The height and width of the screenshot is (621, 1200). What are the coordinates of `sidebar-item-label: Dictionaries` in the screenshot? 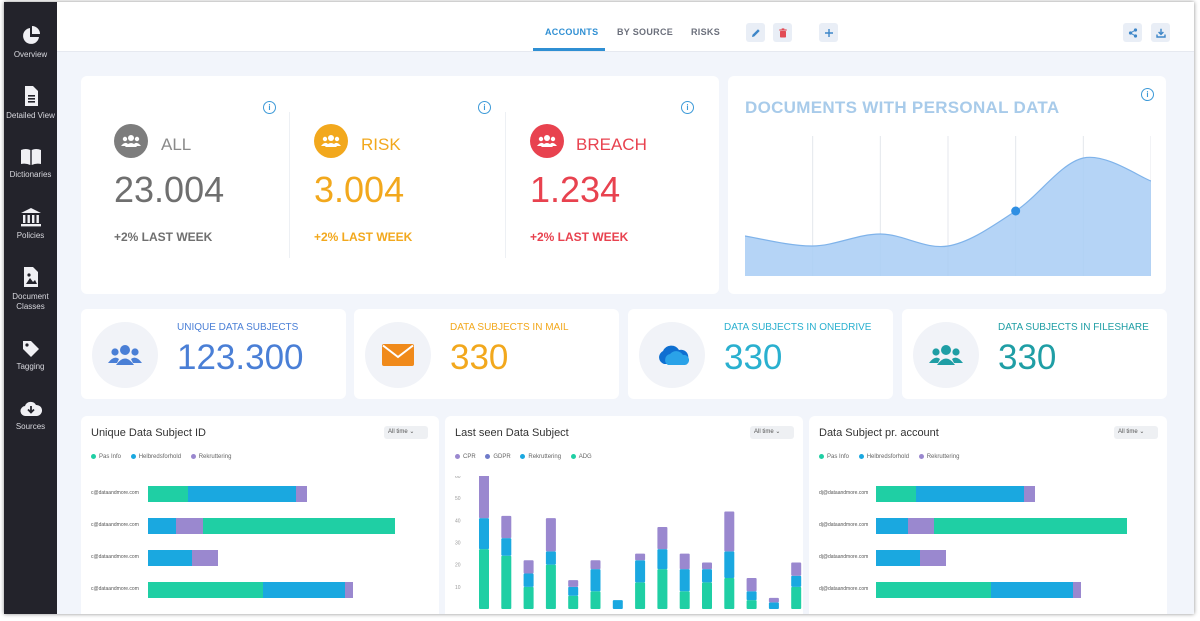 It's located at (30, 174).